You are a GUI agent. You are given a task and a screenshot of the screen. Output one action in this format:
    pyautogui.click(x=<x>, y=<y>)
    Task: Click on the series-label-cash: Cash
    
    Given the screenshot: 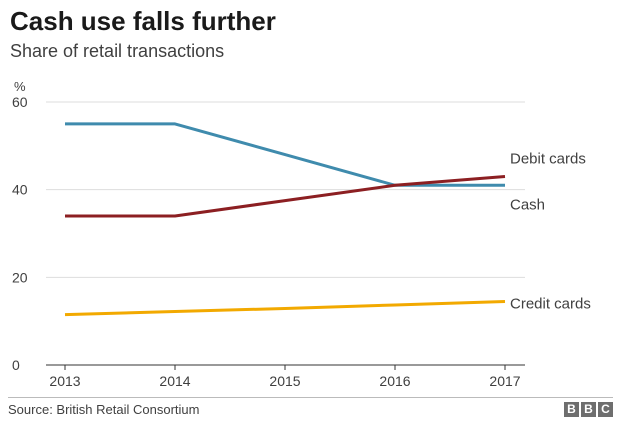 What is the action you would take?
    pyautogui.click(x=527, y=204)
    